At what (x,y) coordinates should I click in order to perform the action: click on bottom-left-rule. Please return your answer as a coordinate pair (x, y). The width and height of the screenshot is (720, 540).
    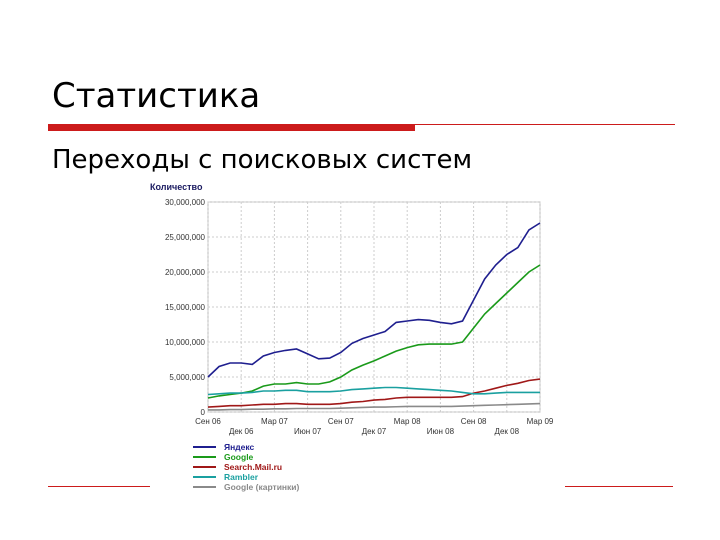
    Looking at the image, I should click on (99, 486).